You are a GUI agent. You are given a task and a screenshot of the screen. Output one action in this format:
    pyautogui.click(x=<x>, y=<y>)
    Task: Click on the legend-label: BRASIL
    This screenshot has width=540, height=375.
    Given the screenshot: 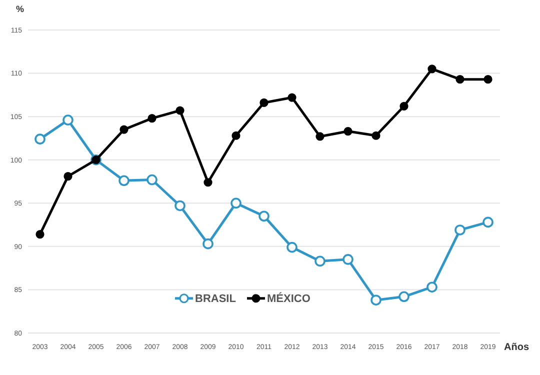 What is the action you would take?
    pyautogui.click(x=215, y=299)
    